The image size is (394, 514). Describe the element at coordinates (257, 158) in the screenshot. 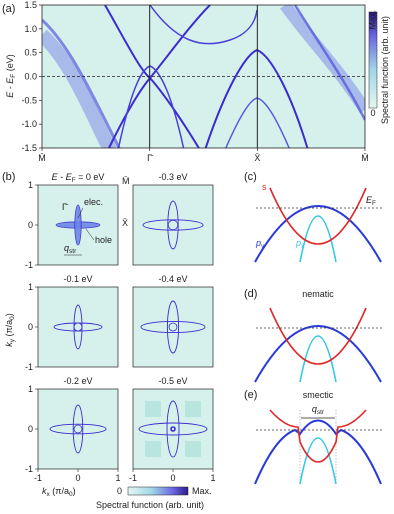

I see `x-tick-label: X̄` at that location.